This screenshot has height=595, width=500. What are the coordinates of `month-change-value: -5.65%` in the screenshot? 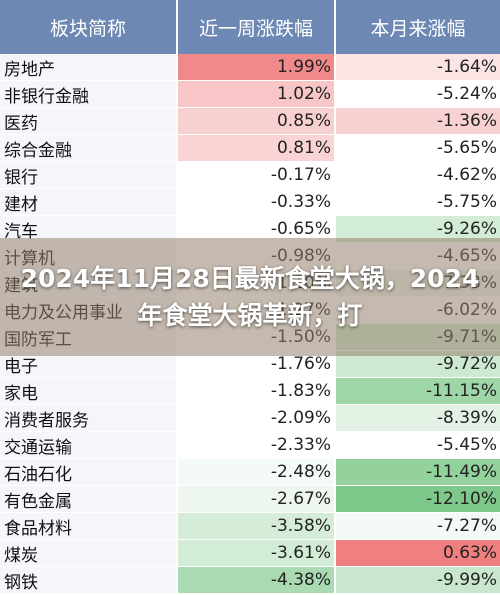 It's located at (418, 148).